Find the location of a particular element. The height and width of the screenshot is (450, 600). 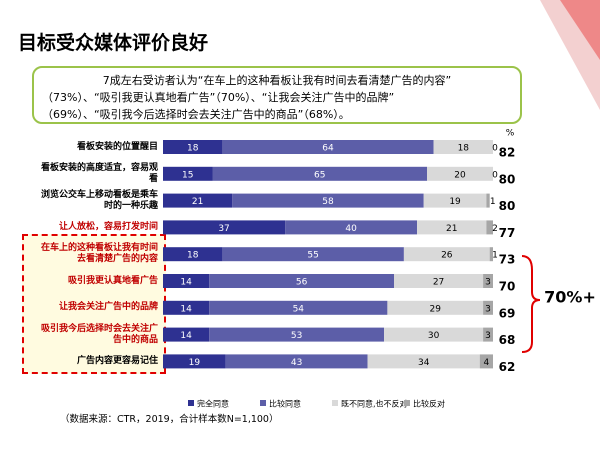

value-label: 65 is located at coordinates (319, 175).